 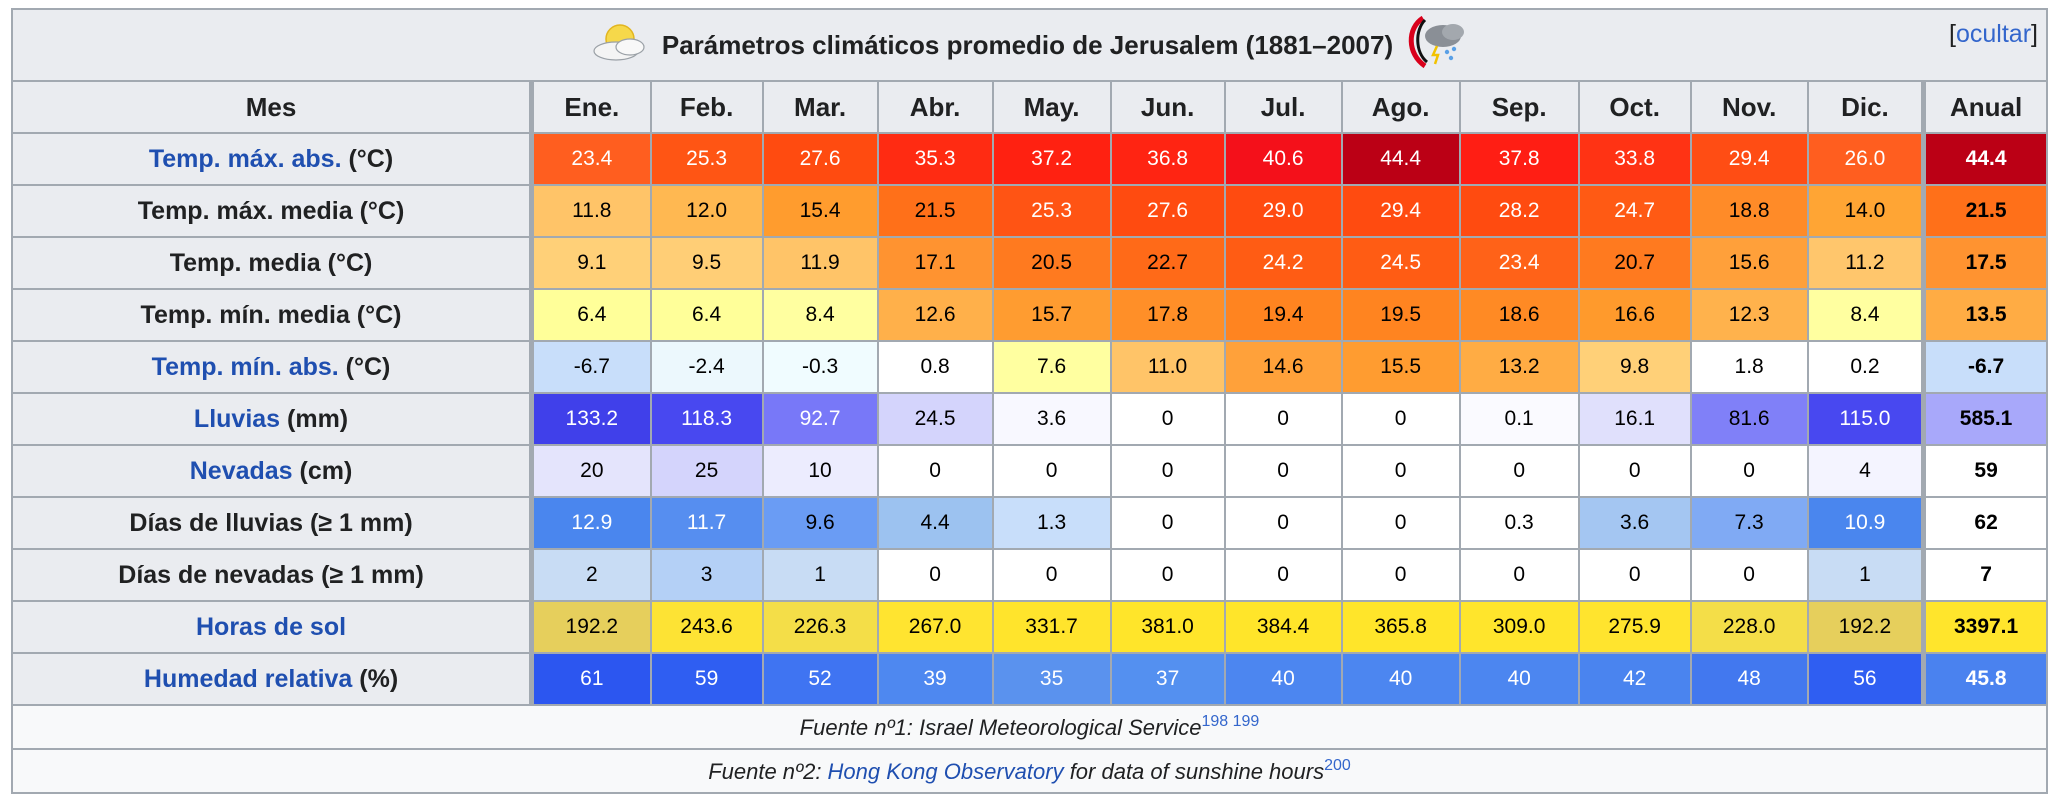 What do you see at coordinates (935, 367) in the screenshot?
I see `data-cell: 0.8` at bounding box center [935, 367].